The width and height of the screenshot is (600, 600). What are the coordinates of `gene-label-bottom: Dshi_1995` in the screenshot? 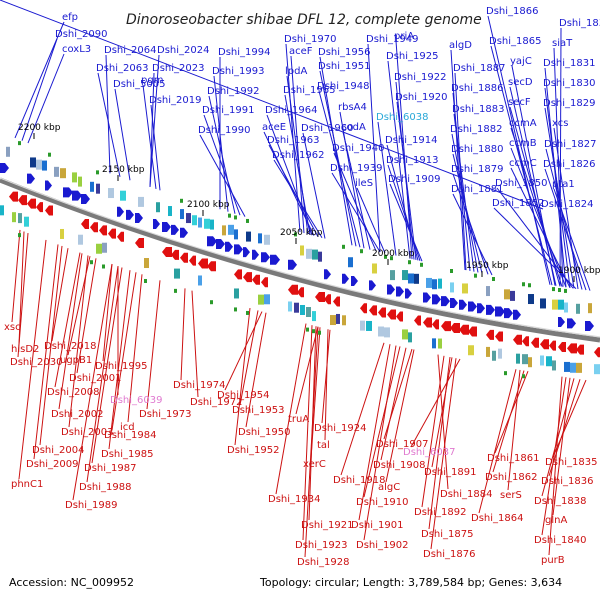 It's located at (121, 366).